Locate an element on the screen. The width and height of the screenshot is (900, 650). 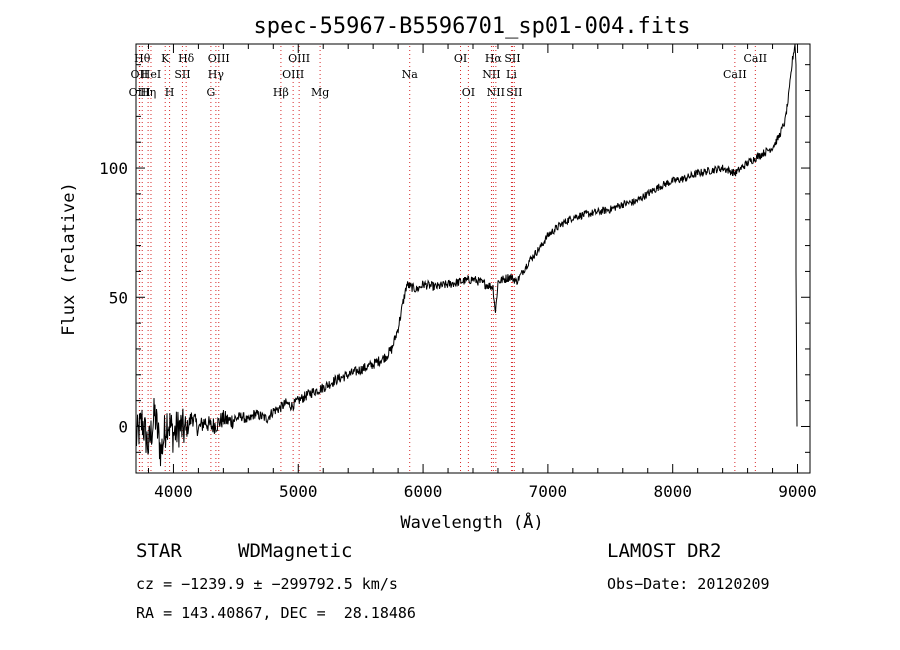
survey-name: LAMOST DR2 is located at coordinates (664, 551).